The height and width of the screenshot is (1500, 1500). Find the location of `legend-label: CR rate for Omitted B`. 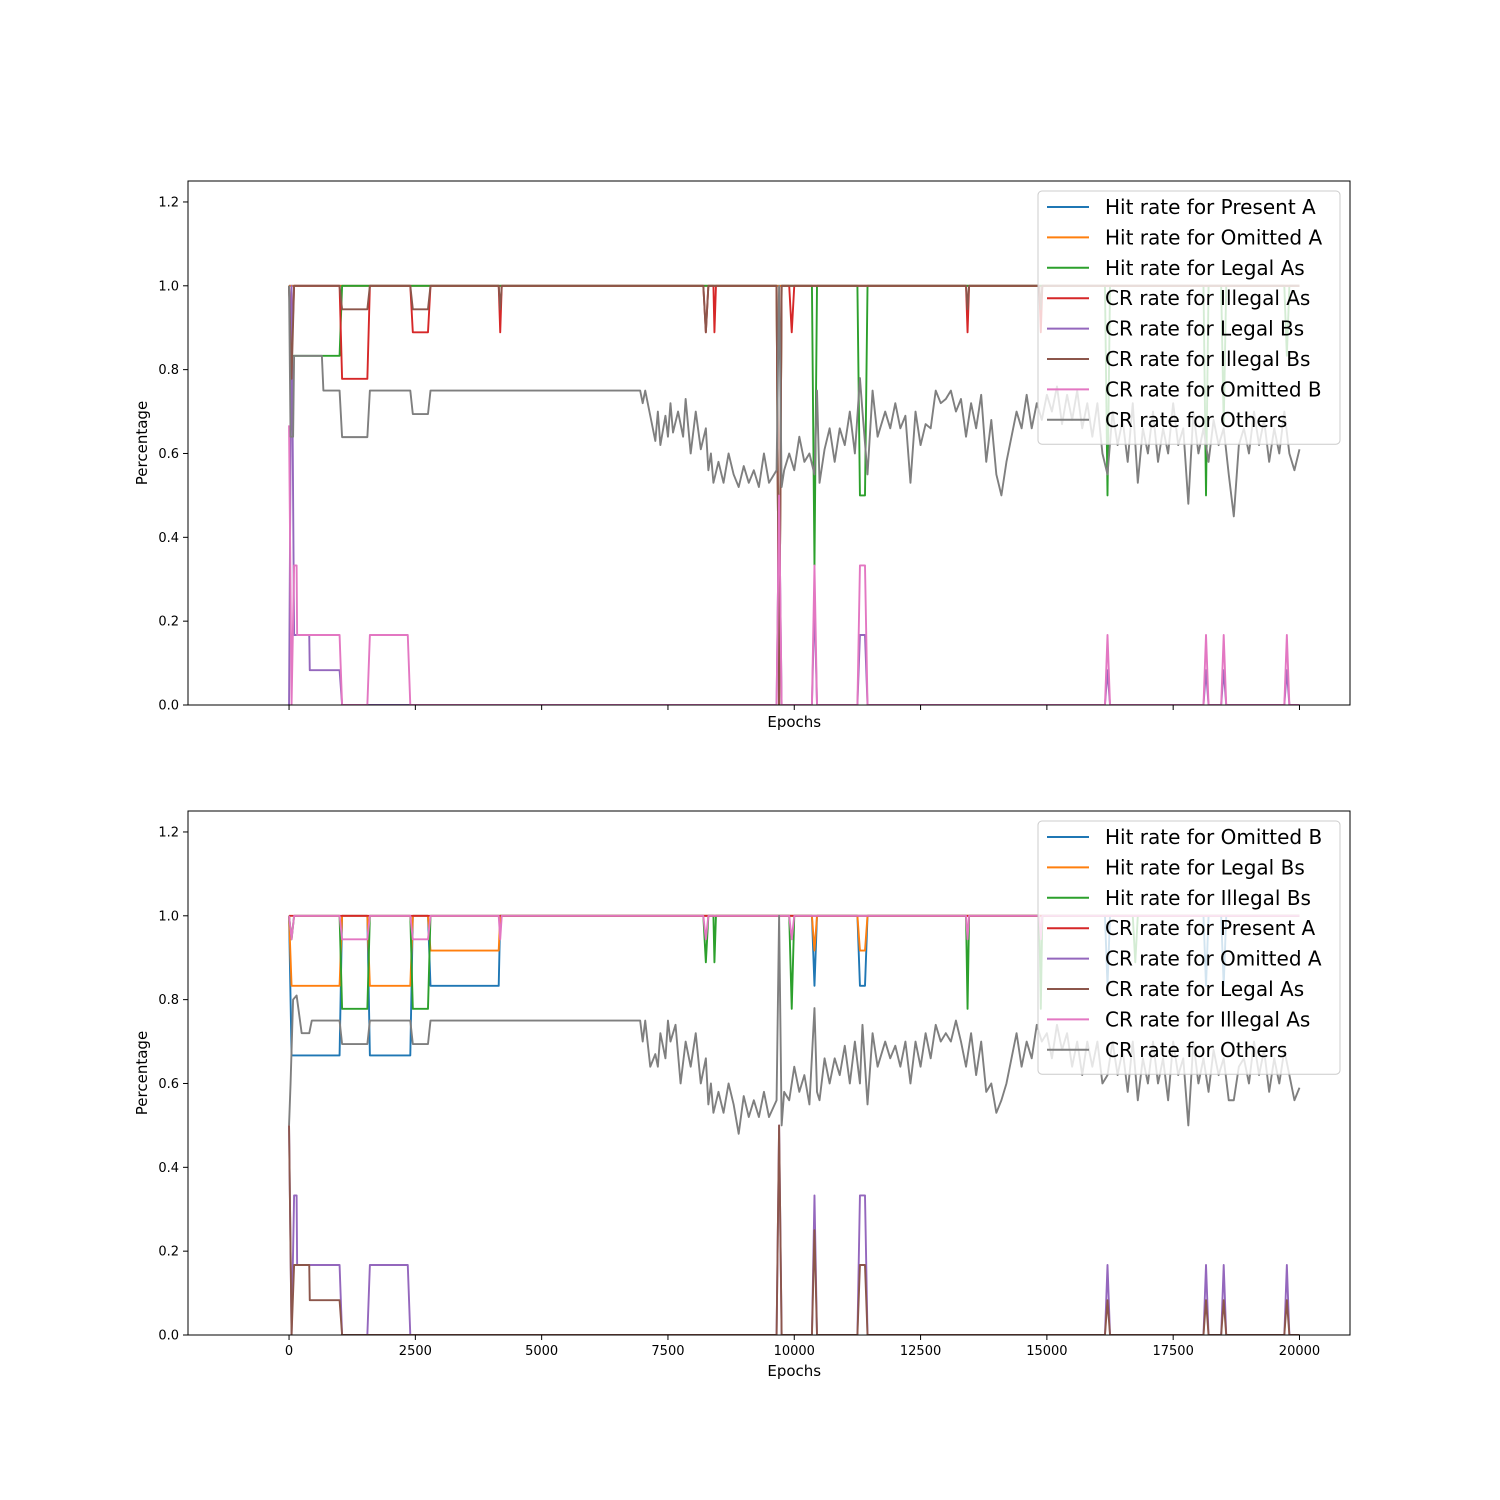

legend-label: CR rate for Omitted B is located at coordinates (1213, 389).